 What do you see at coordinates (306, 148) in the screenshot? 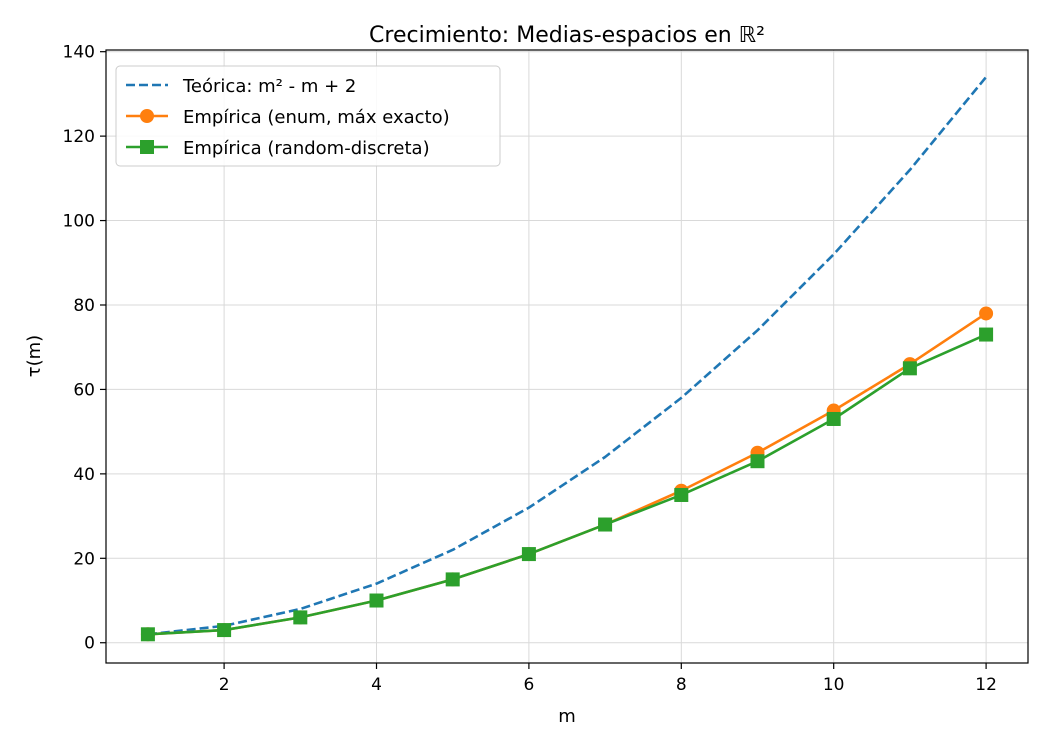
I see `legend-label: Empírica (random-discreta)` at bounding box center [306, 148].